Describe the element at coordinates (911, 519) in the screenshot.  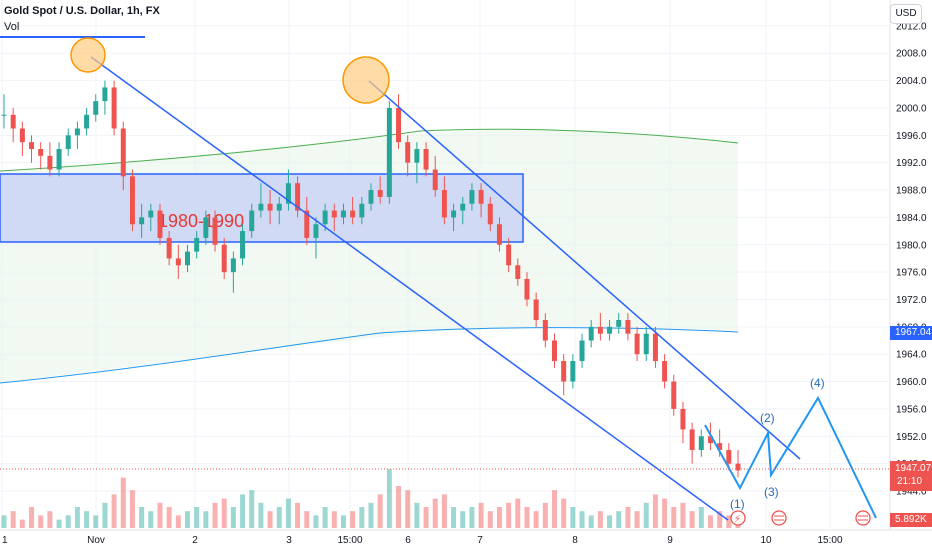
I see `volume-value-label: 5.892K` at that location.